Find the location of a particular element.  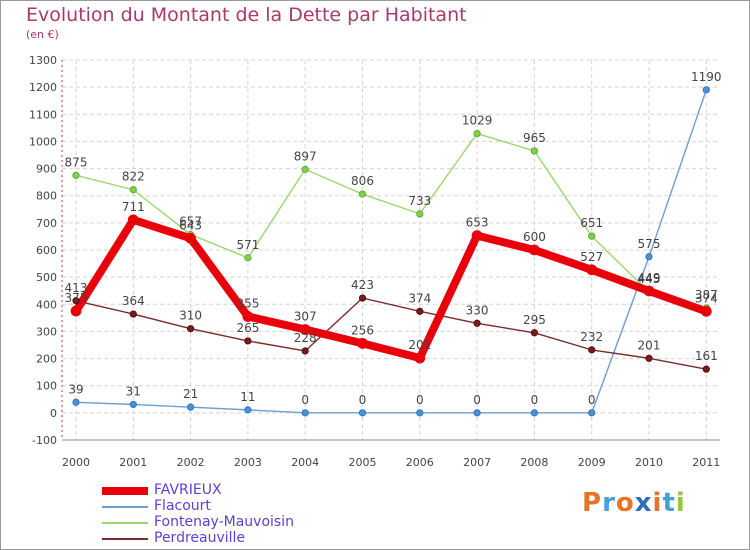

legend-swatch-perdreauville is located at coordinates (125, 539).